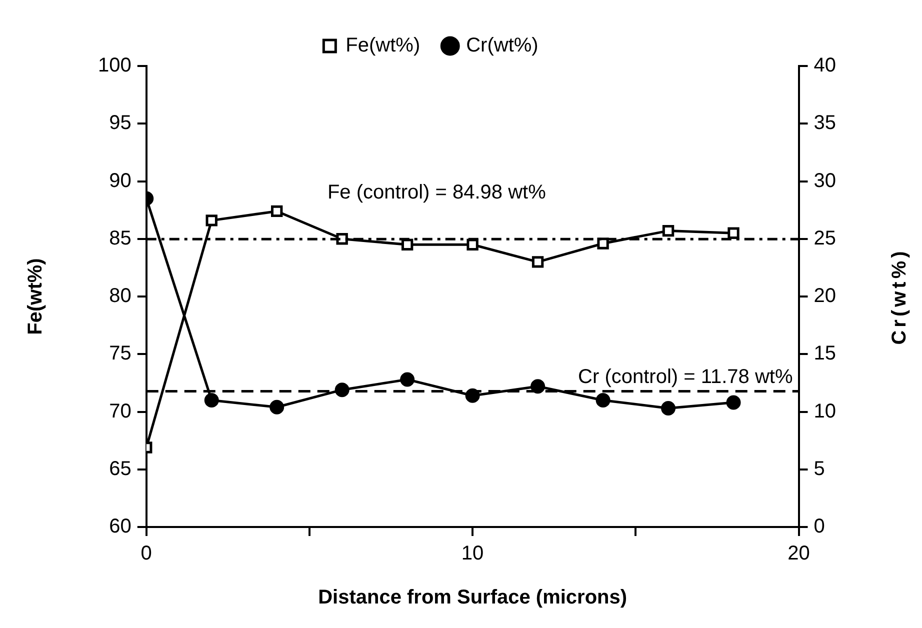 Image resolution: width=922 pixels, height=628 pixels. I want to click on y-tick-label: 85, so click(120, 238).